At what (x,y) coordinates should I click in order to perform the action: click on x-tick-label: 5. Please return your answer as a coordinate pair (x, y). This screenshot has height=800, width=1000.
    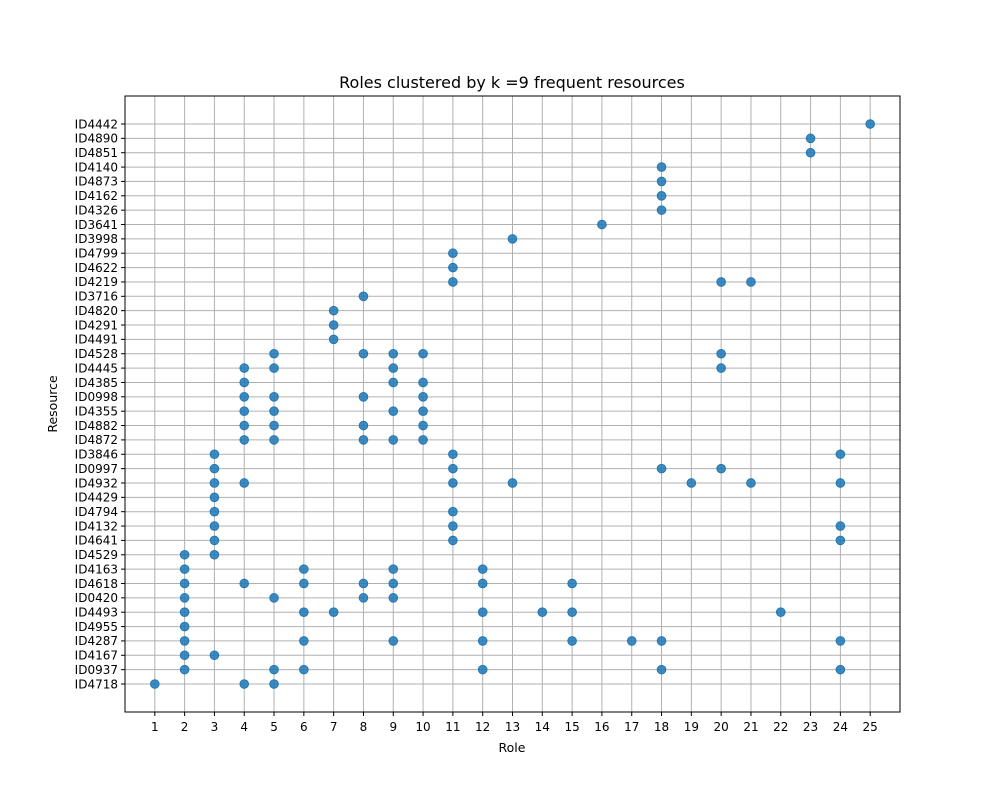
    Looking at the image, I should click on (274, 727).